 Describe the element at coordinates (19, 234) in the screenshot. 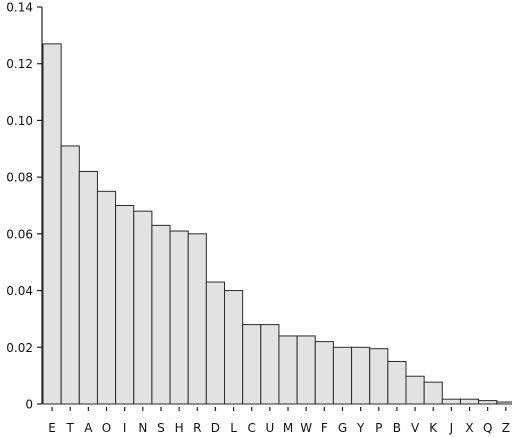

I see `y-tick-label: 0.06` at that location.